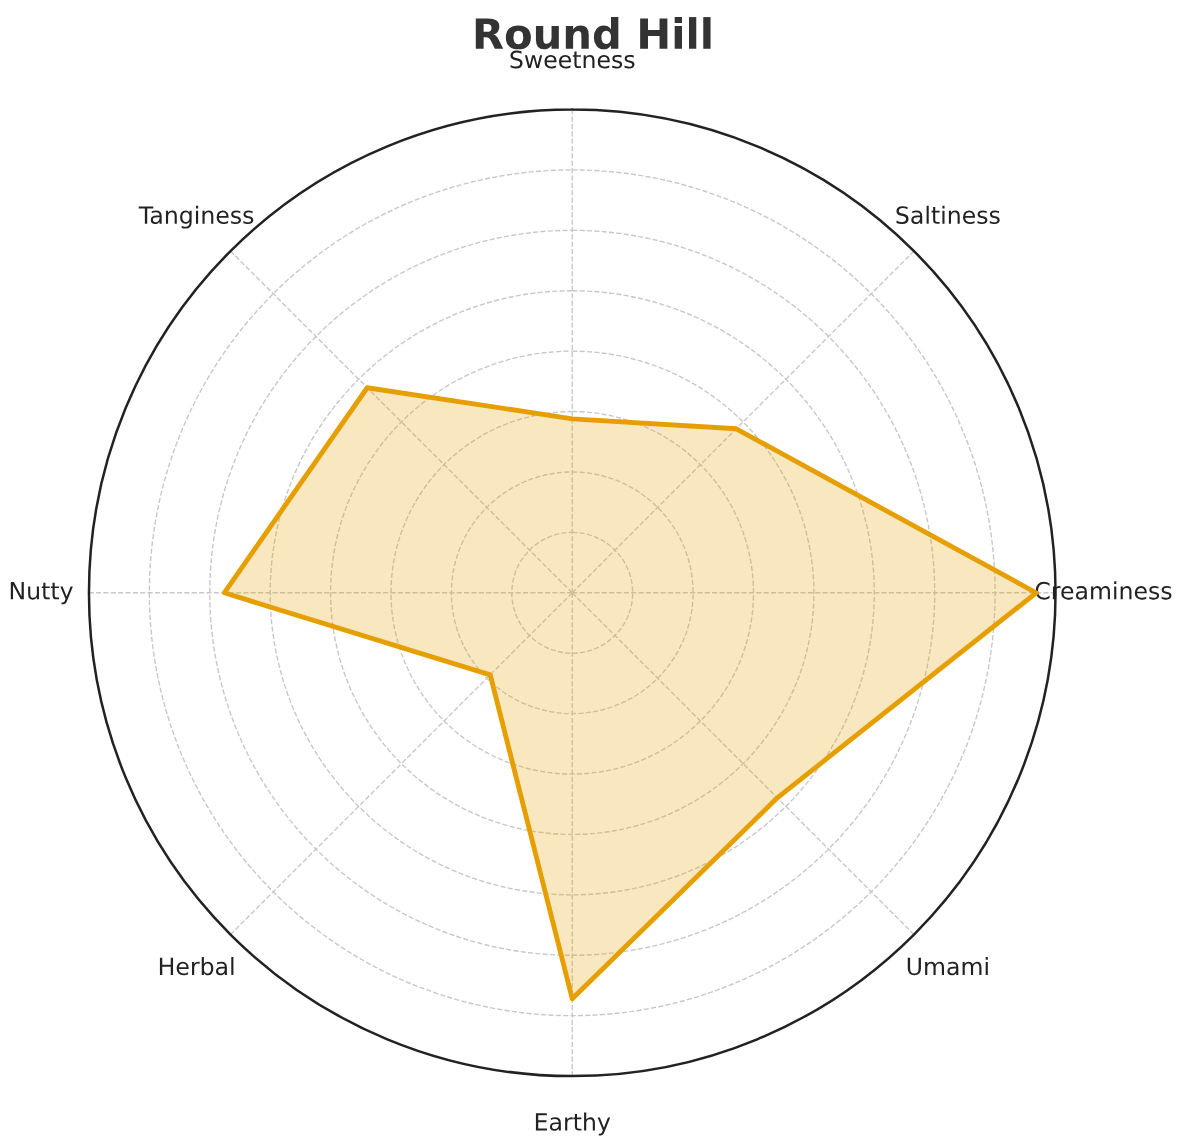  I want to click on spoke-label: Tanginess, so click(196, 217).